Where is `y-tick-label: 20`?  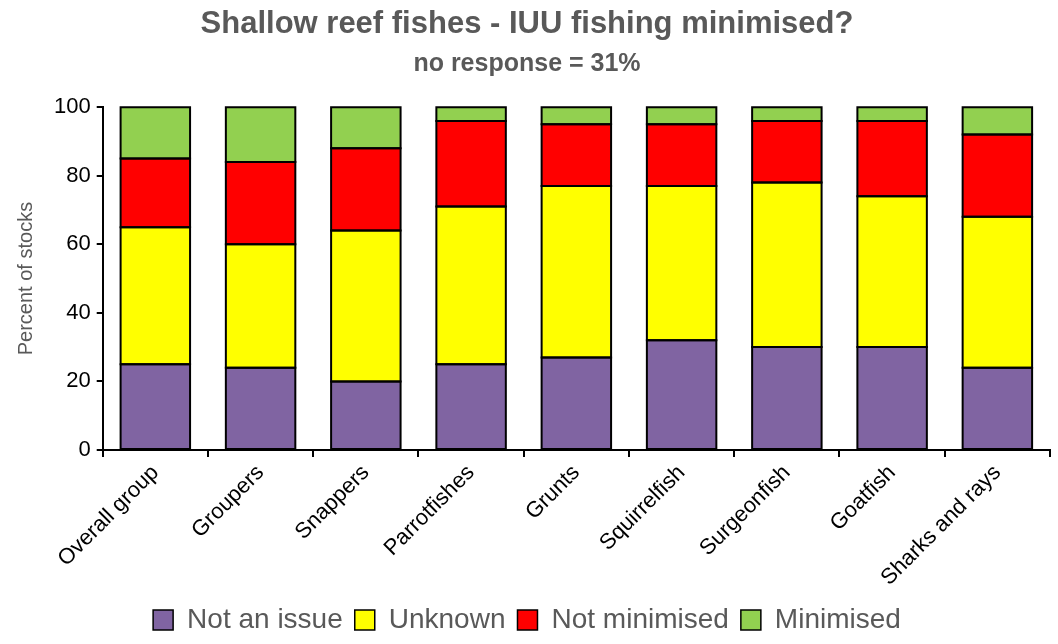 y-tick-label: 20 is located at coordinates (78, 380).